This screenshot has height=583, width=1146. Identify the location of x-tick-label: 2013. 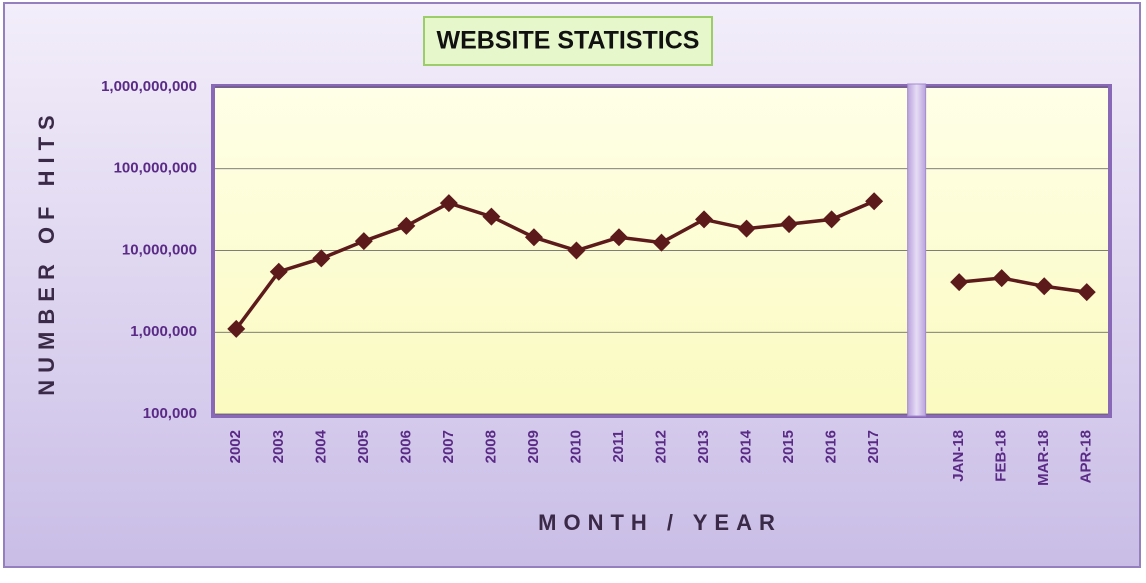
(703, 446).